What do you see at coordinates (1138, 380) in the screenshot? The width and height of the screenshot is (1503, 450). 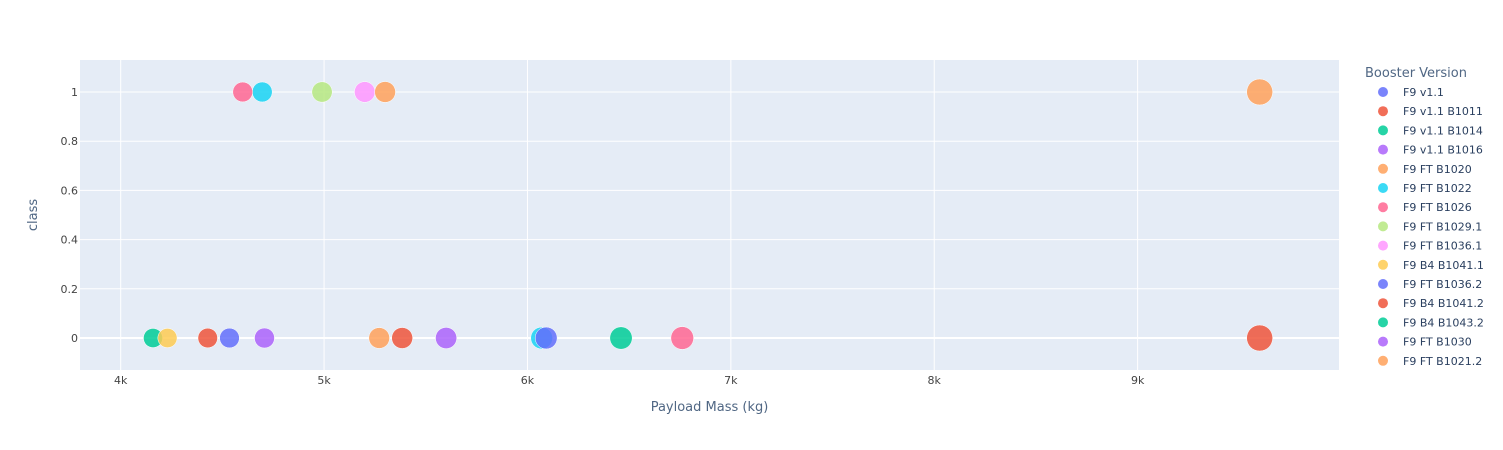 I see `x-tick-label: 9k` at bounding box center [1138, 380].